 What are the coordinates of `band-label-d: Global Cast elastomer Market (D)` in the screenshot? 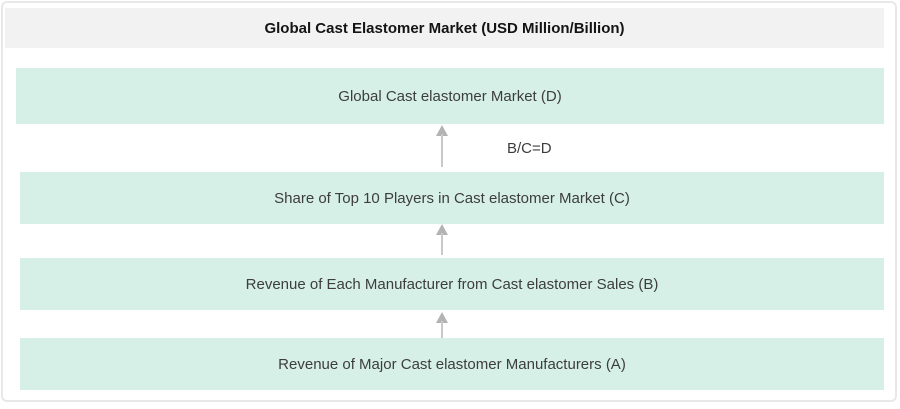 It's located at (450, 96).